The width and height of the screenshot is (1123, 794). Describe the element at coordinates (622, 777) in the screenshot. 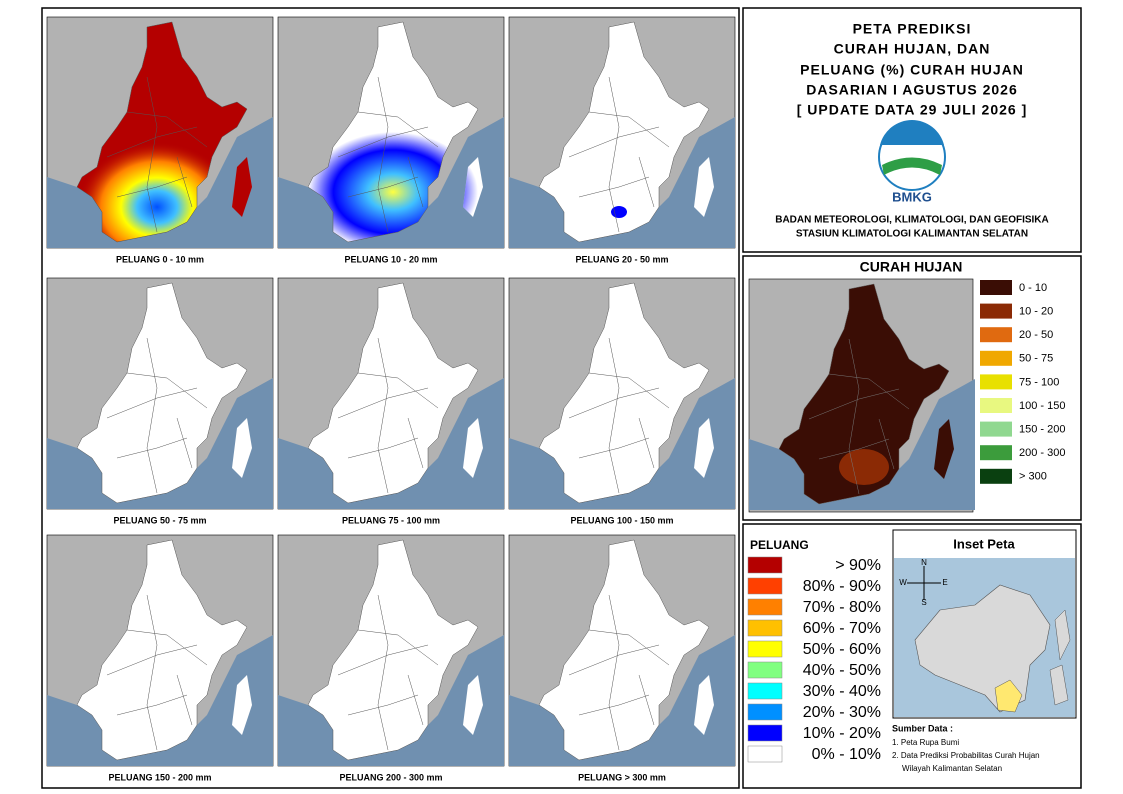

I see `panel-label: PELUANG > 300 mm` at that location.